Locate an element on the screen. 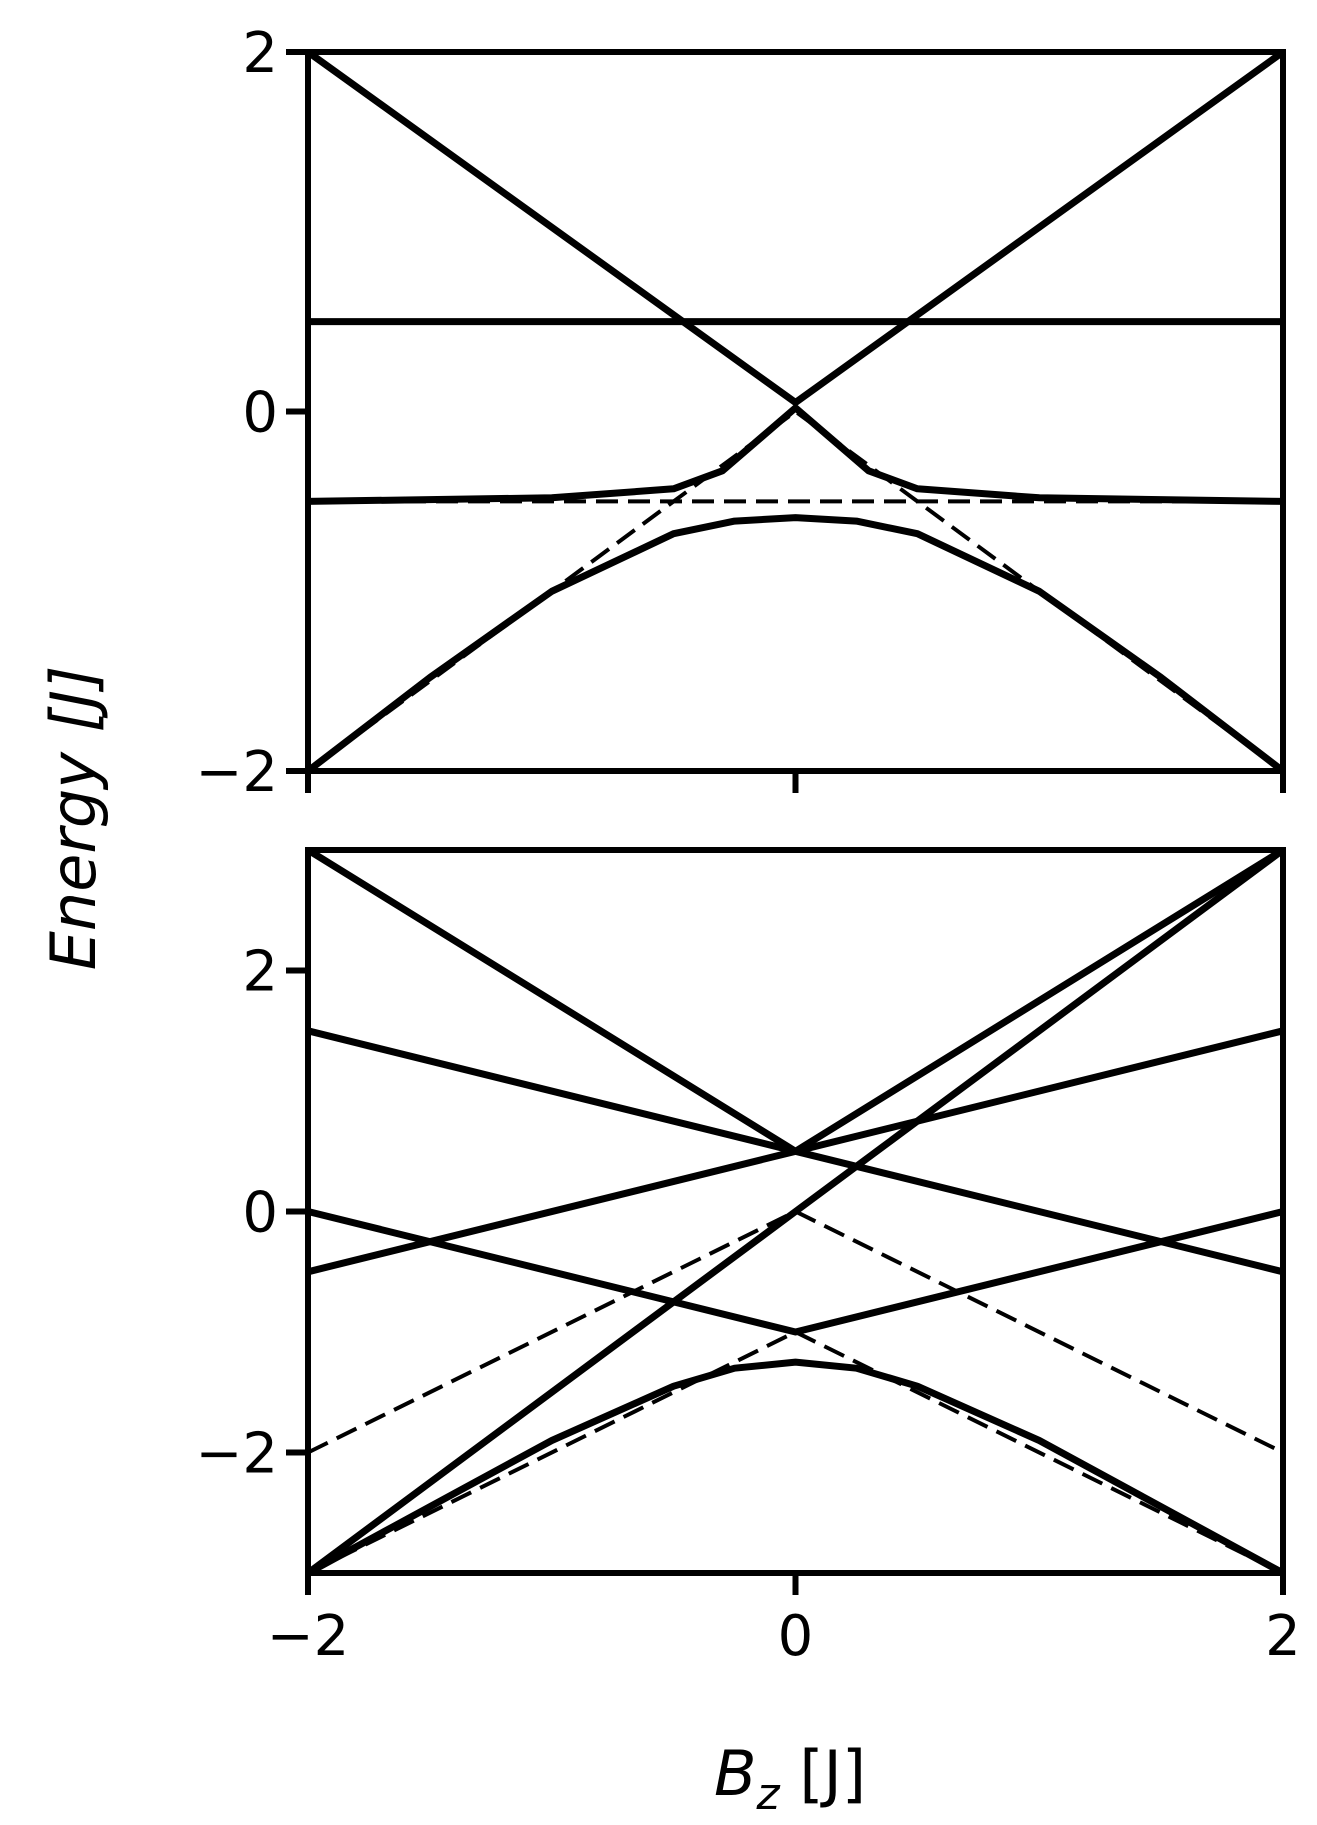 Image resolution: width=1317 pixels, height=1825 pixels. bottom-x-tick-label-1: 0 is located at coordinates (796, 1636).